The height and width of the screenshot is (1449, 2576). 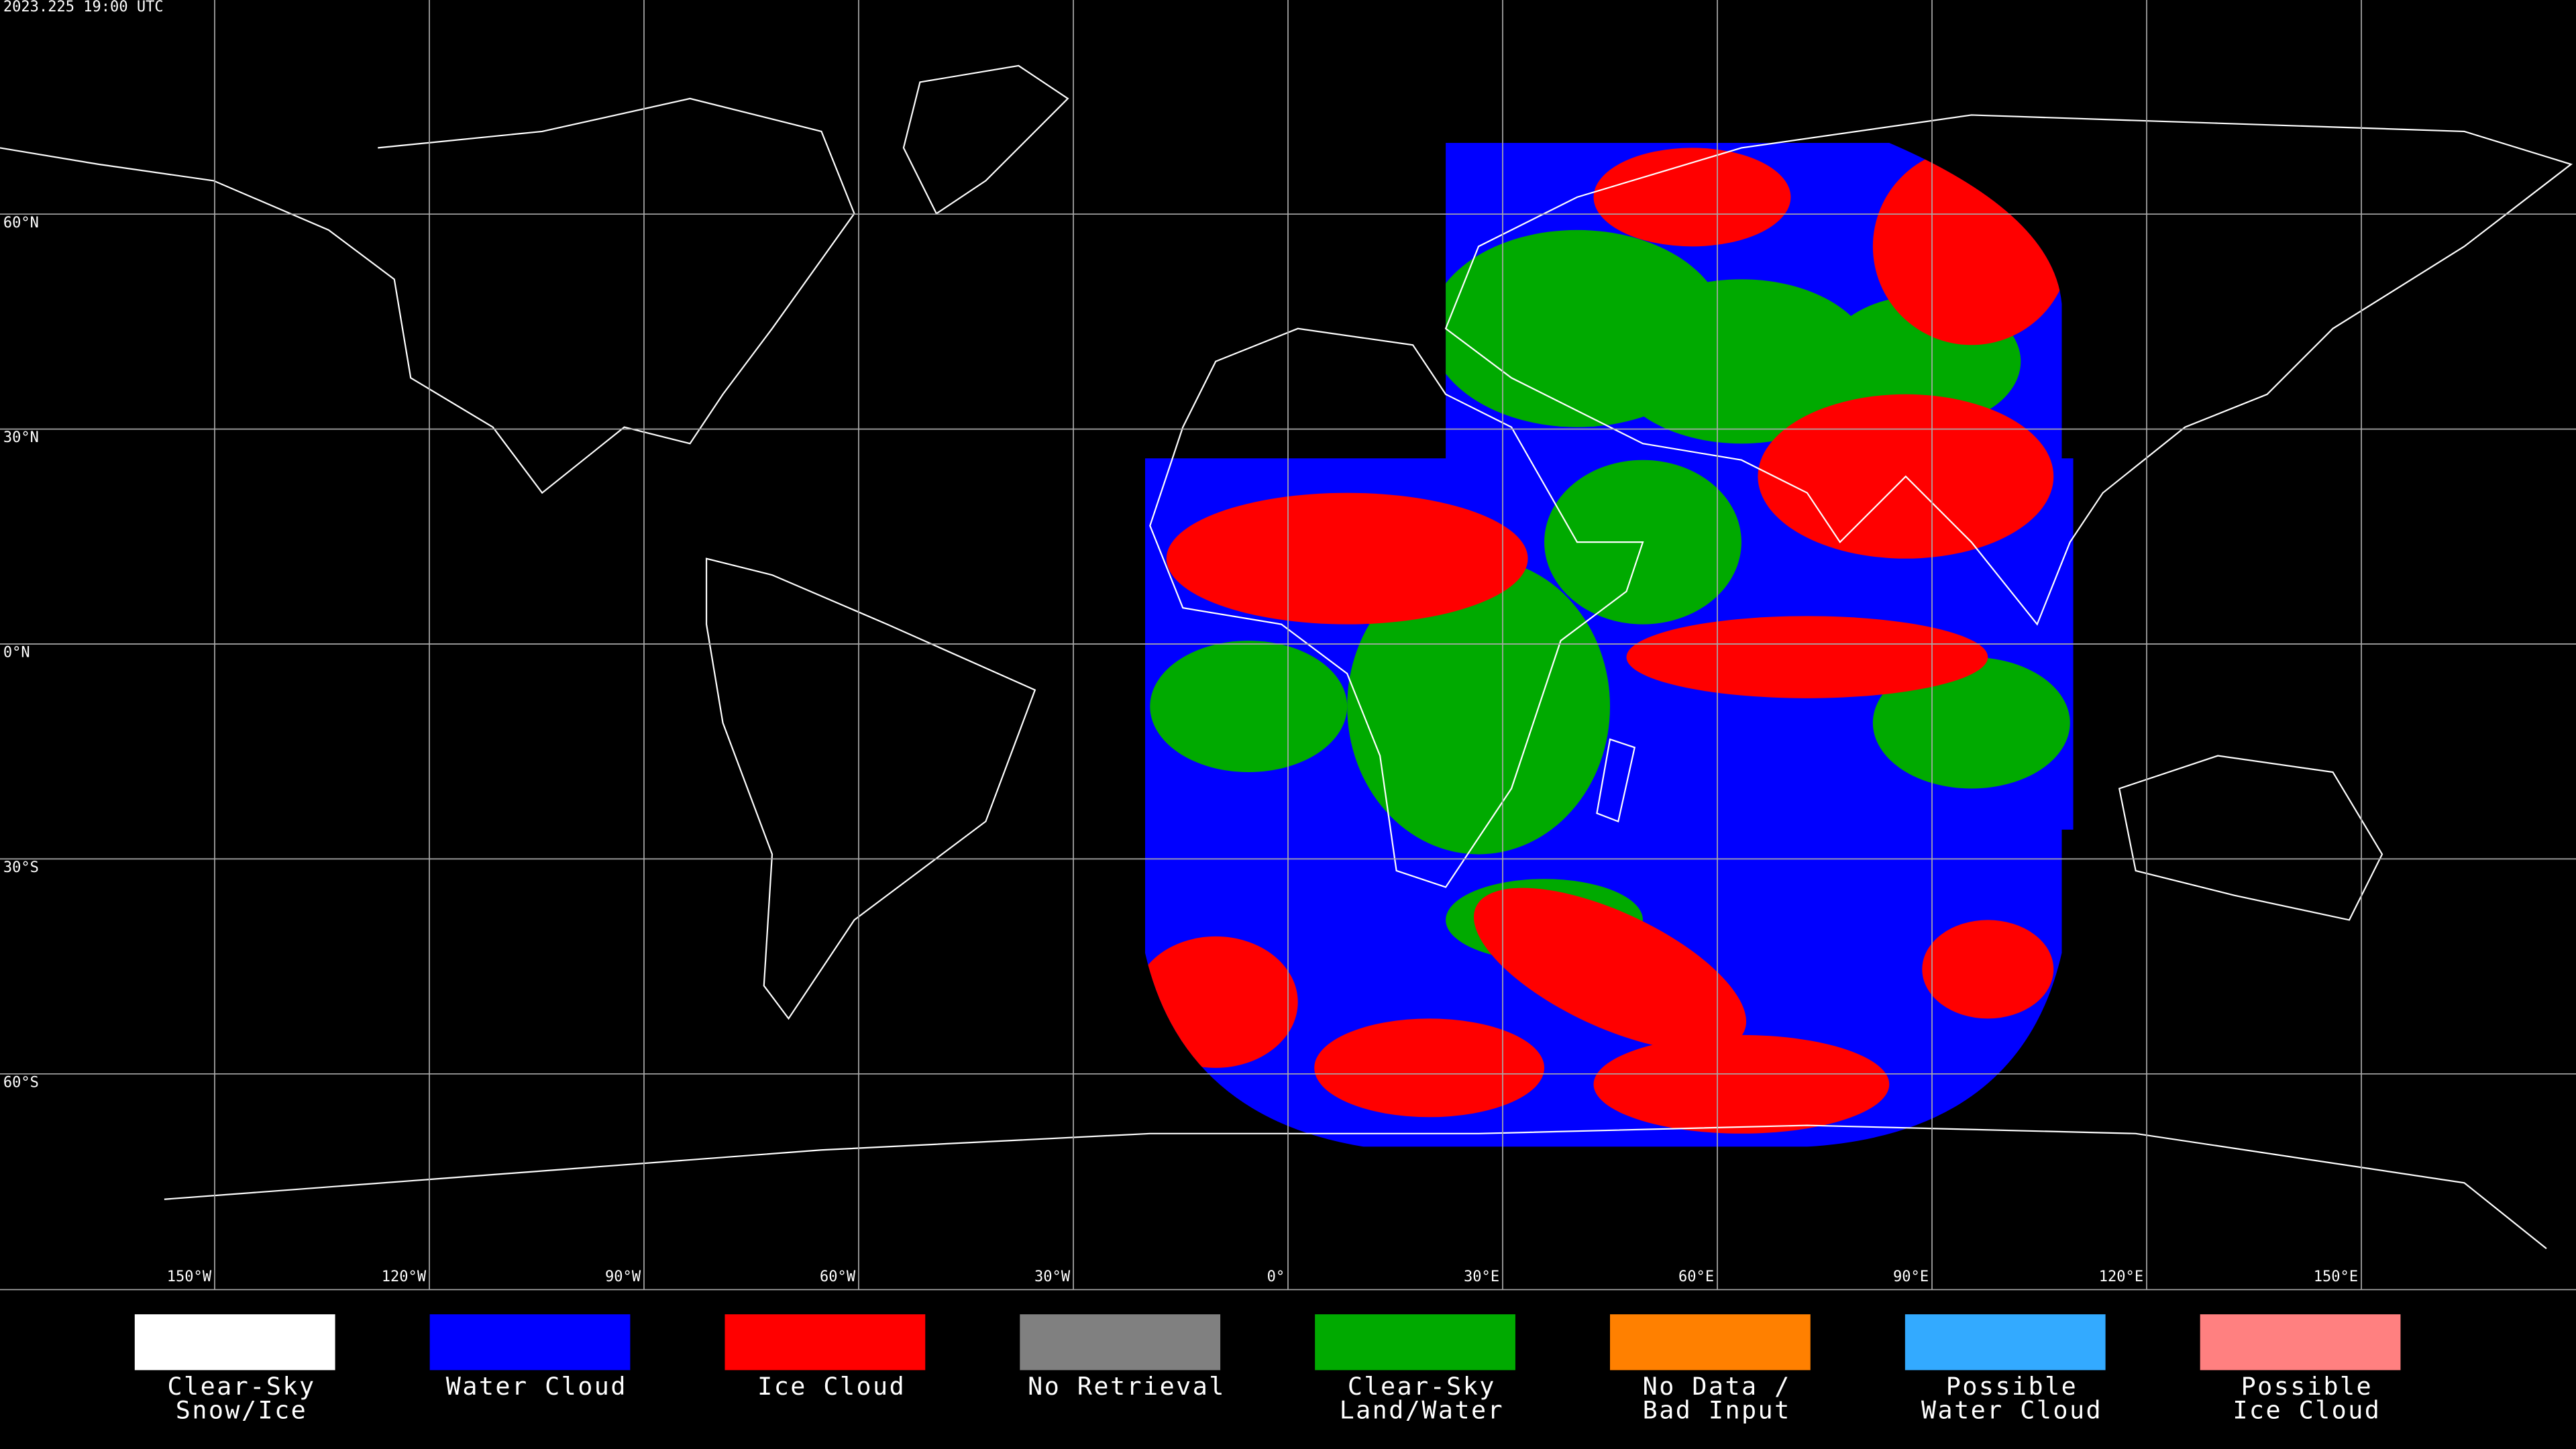 I want to click on legend-label: No Retrieval, so click(x=1127, y=1386).